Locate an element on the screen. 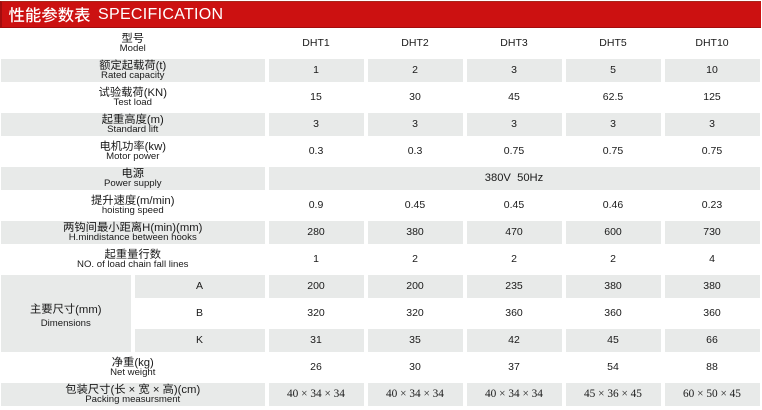  svg-text: (m/min) is located at coordinates (155, 201).